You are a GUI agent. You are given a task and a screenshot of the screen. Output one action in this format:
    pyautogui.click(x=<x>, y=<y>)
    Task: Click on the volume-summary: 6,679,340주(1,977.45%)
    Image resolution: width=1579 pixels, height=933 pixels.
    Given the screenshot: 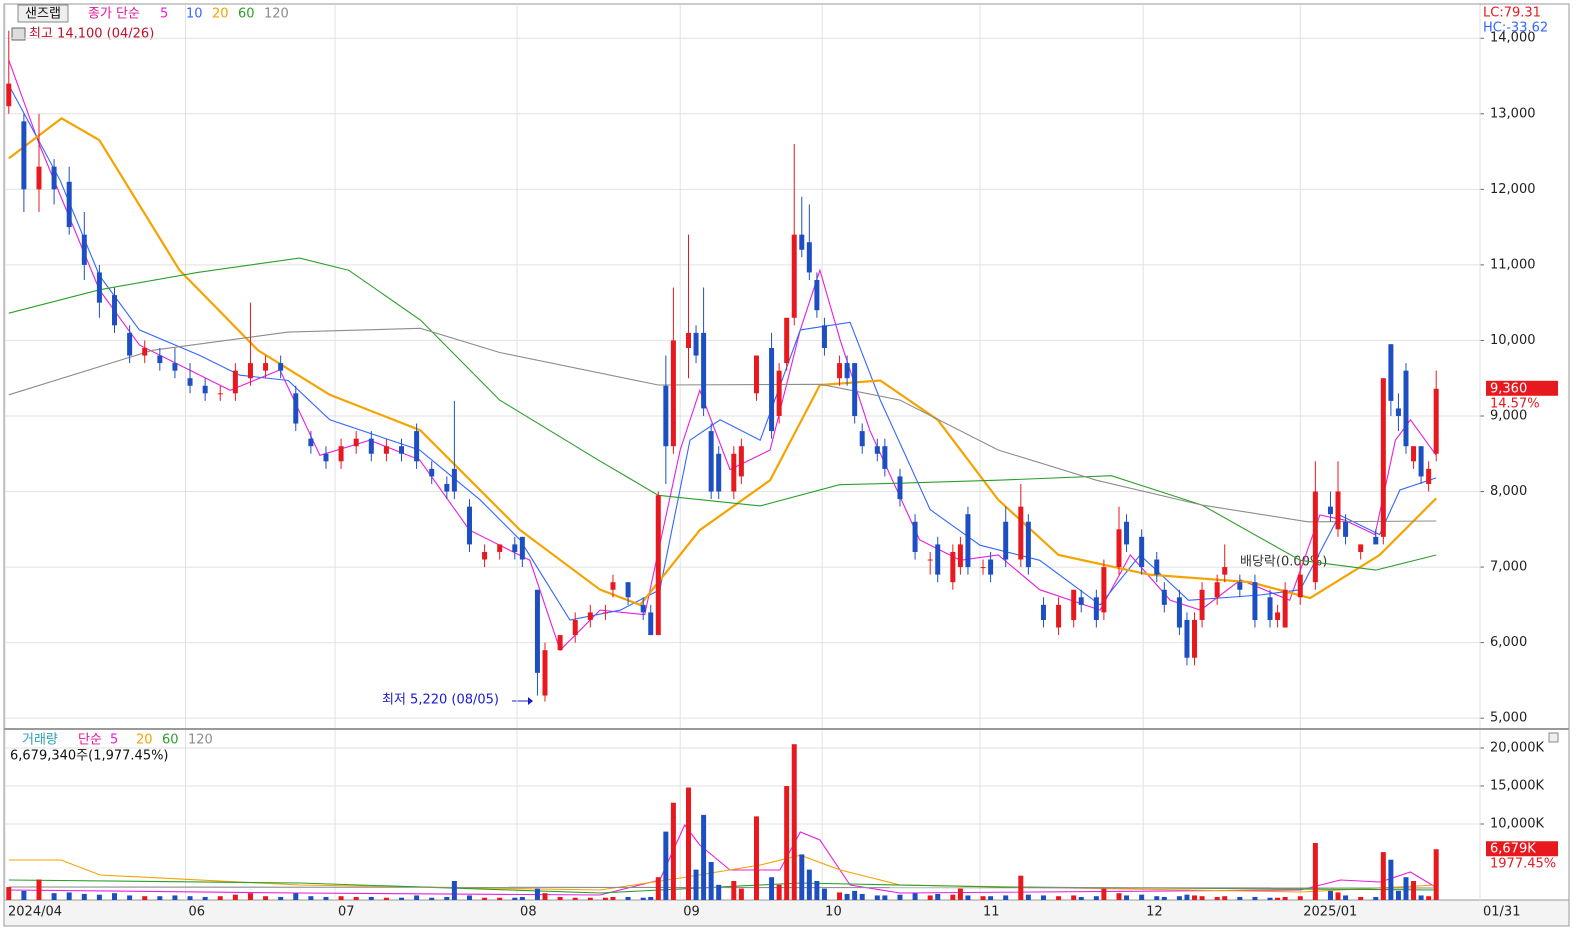 What is the action you would take?
    pyautogui.click(x=89, y=756)
    